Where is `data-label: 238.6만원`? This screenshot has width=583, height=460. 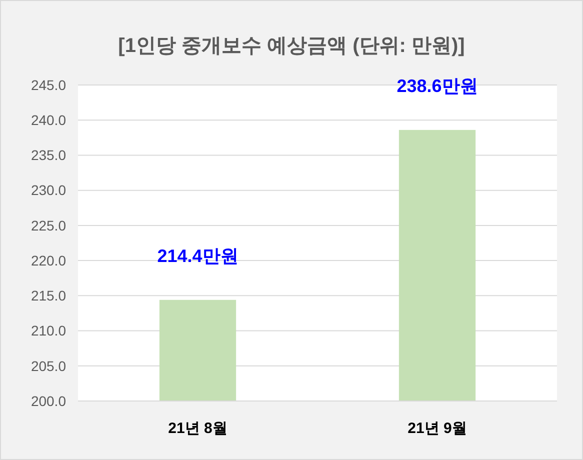
data-label: 238.6만원 is located at coordinates (437, 86).